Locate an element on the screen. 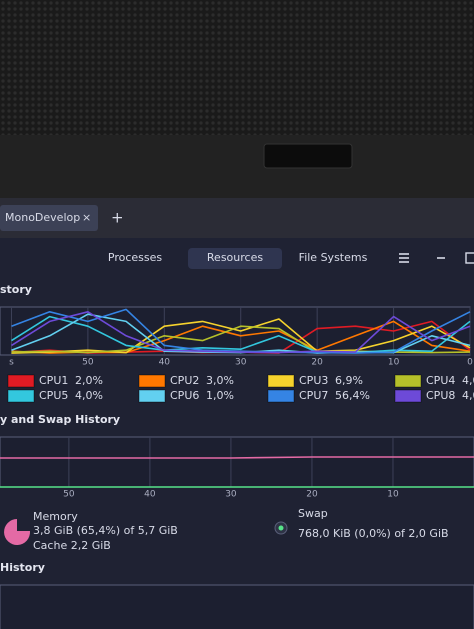  active-tab-bg is located at coordinates (235, 258).